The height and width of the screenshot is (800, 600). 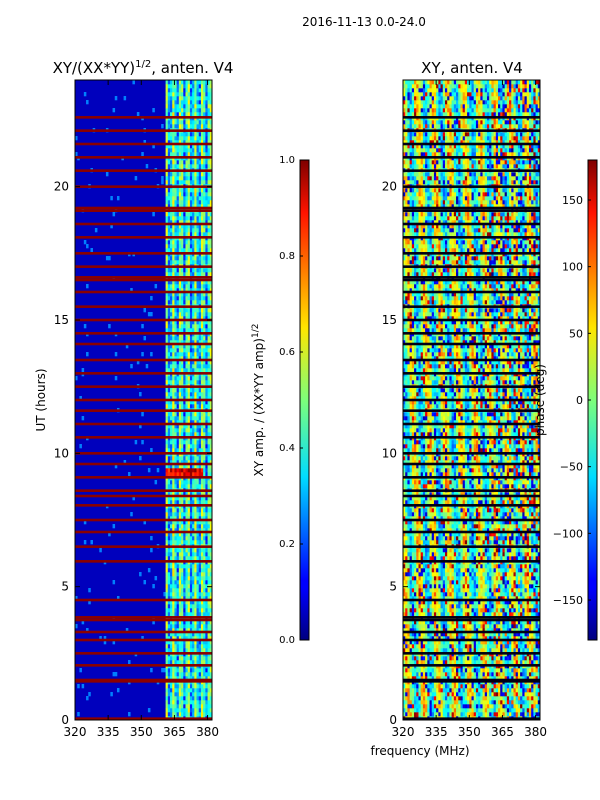 I want to click on y-tick-label: 5, so click(x=65, y=587).